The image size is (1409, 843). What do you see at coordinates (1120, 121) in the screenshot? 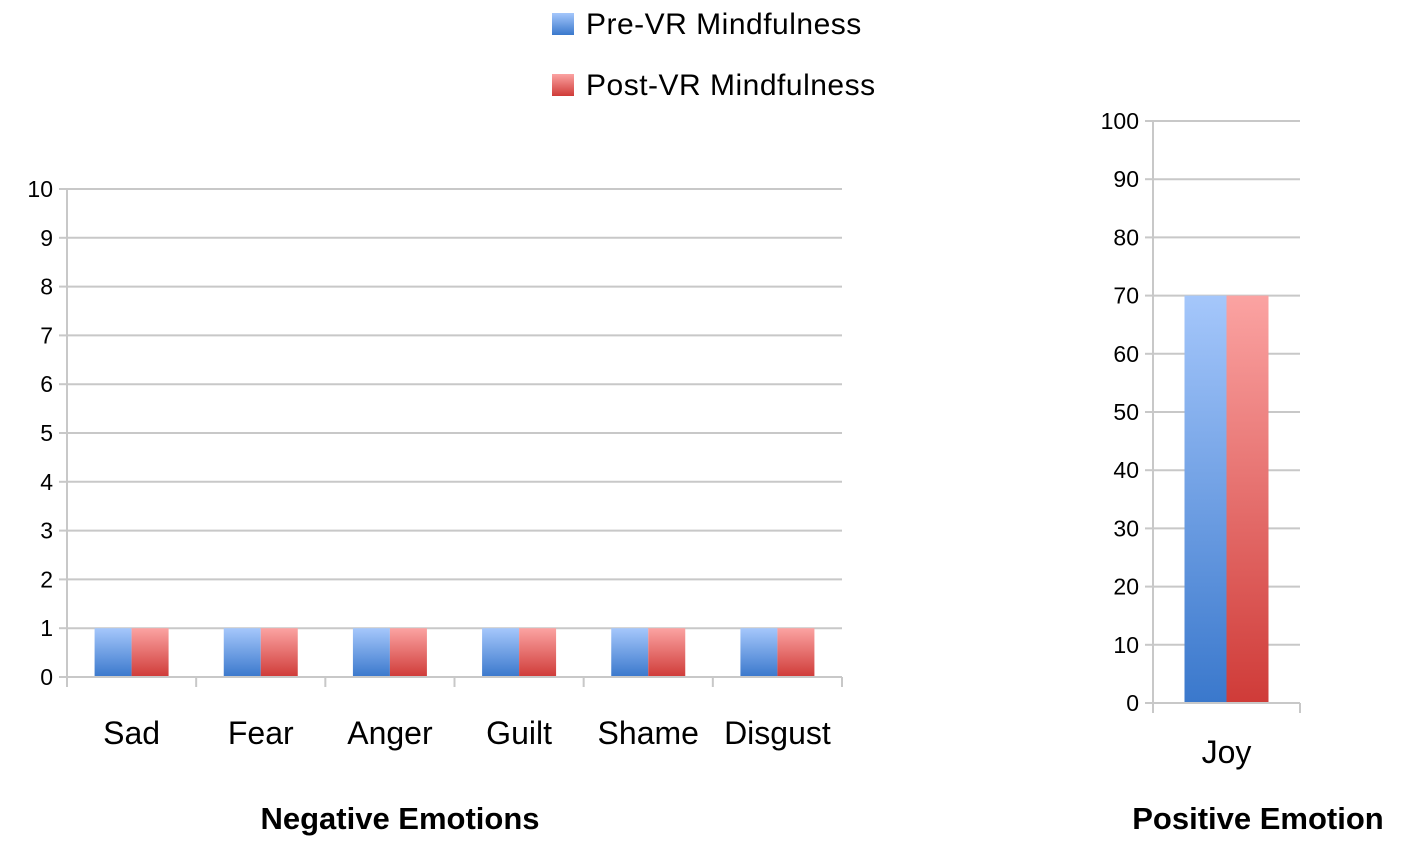
I see `positive-y-tick-label: 100` at bounding box center [1120, 121].